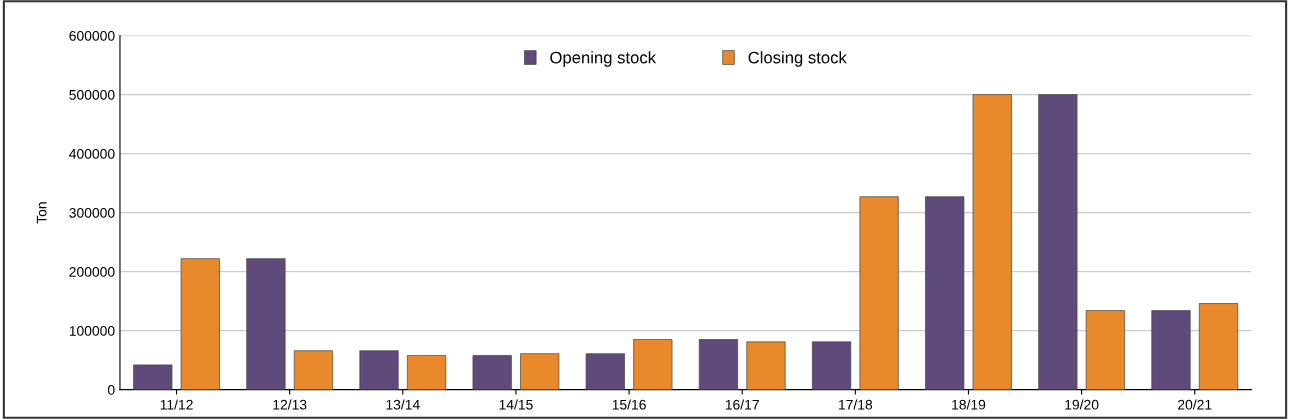  I want to click on x-tick-label: 12/13, so click(290, 404).